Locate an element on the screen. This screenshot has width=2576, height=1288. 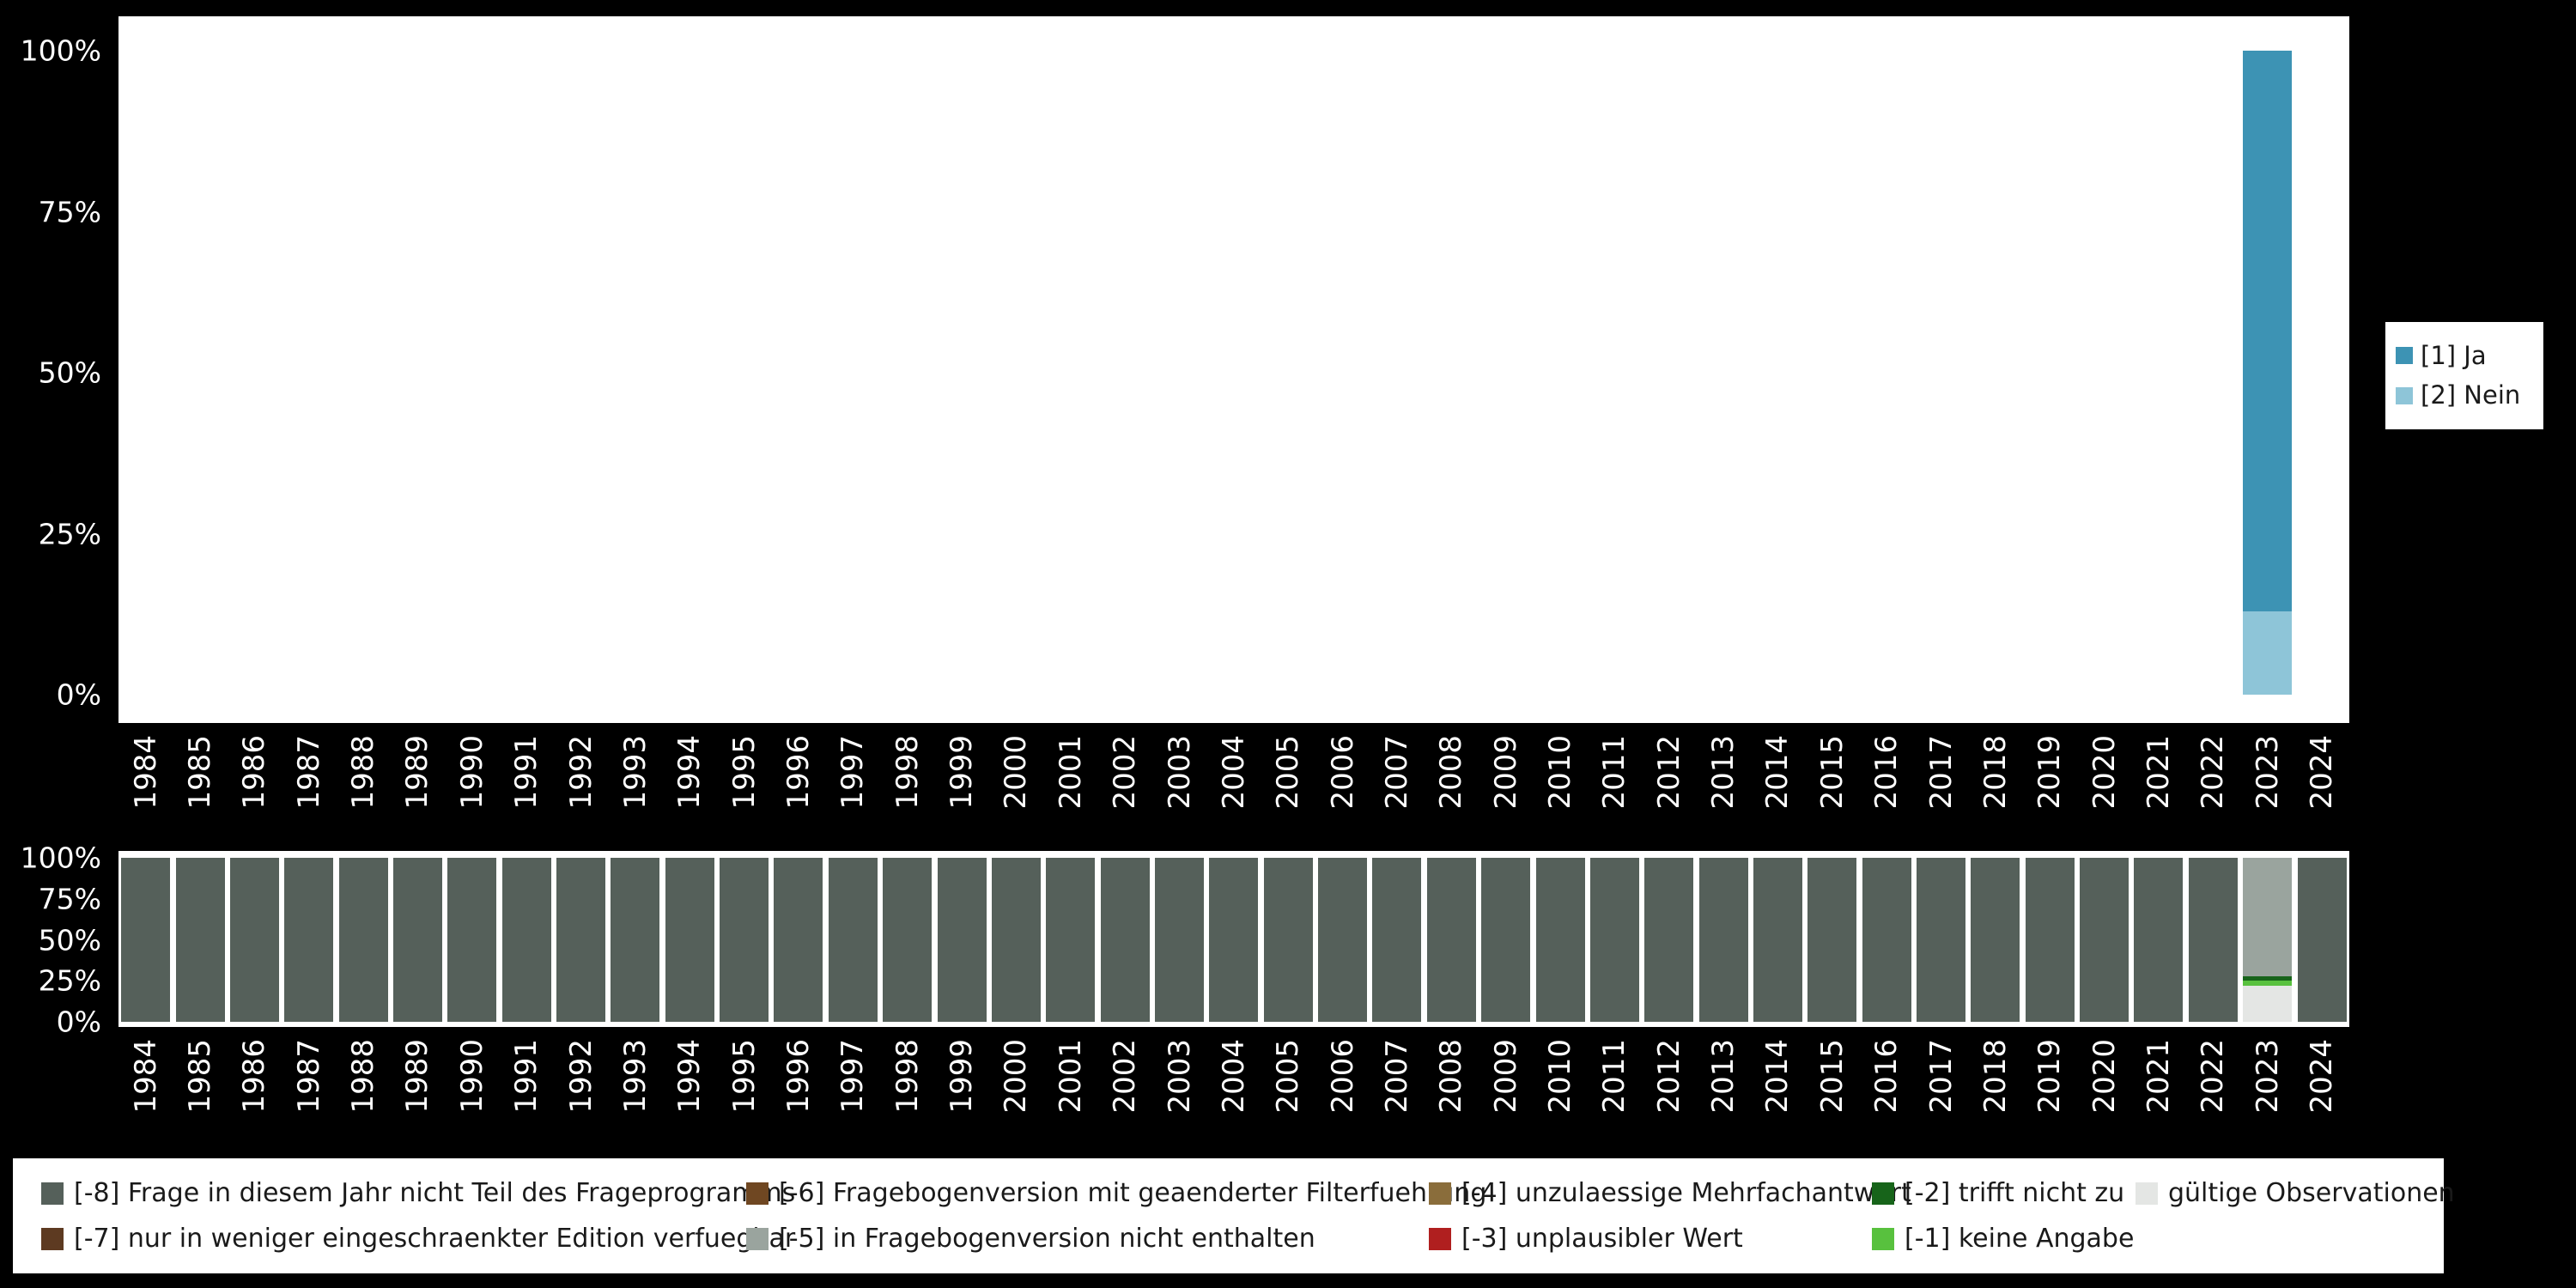
missing-plot-area is located at coordinates (1233, 940).